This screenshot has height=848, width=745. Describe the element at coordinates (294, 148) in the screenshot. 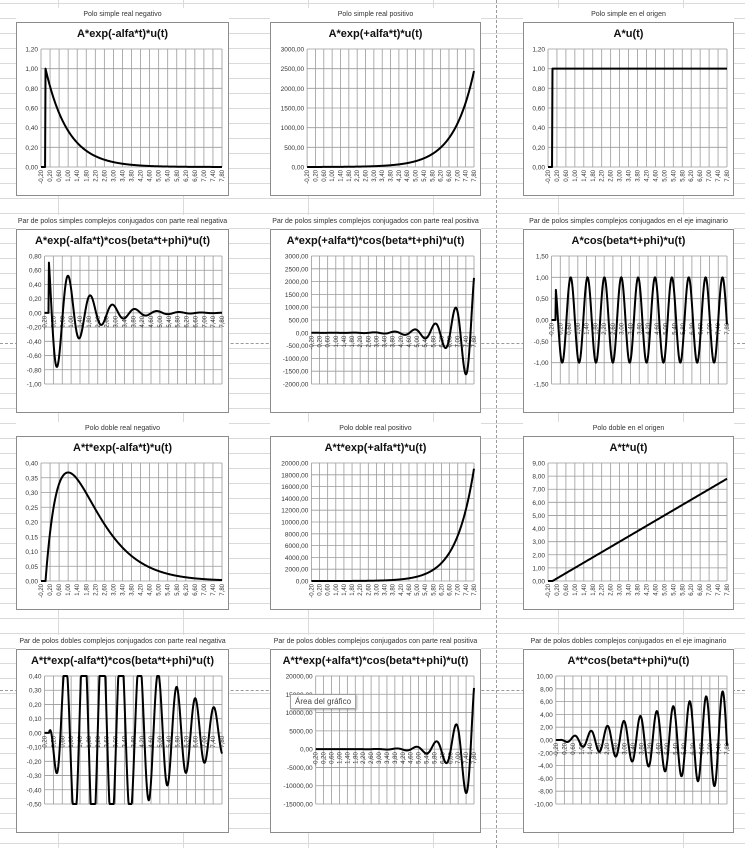

I see `y-tick-label: 500,00` at that location.